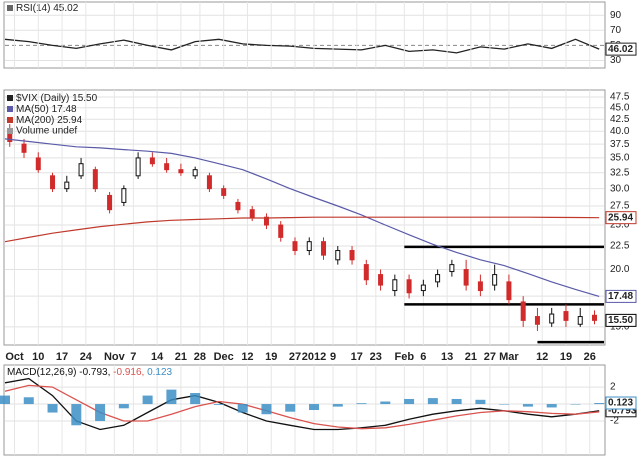 This screenshot has height=459, width=640. I want to click on legend-name: -0.916,, so click(128, 372).